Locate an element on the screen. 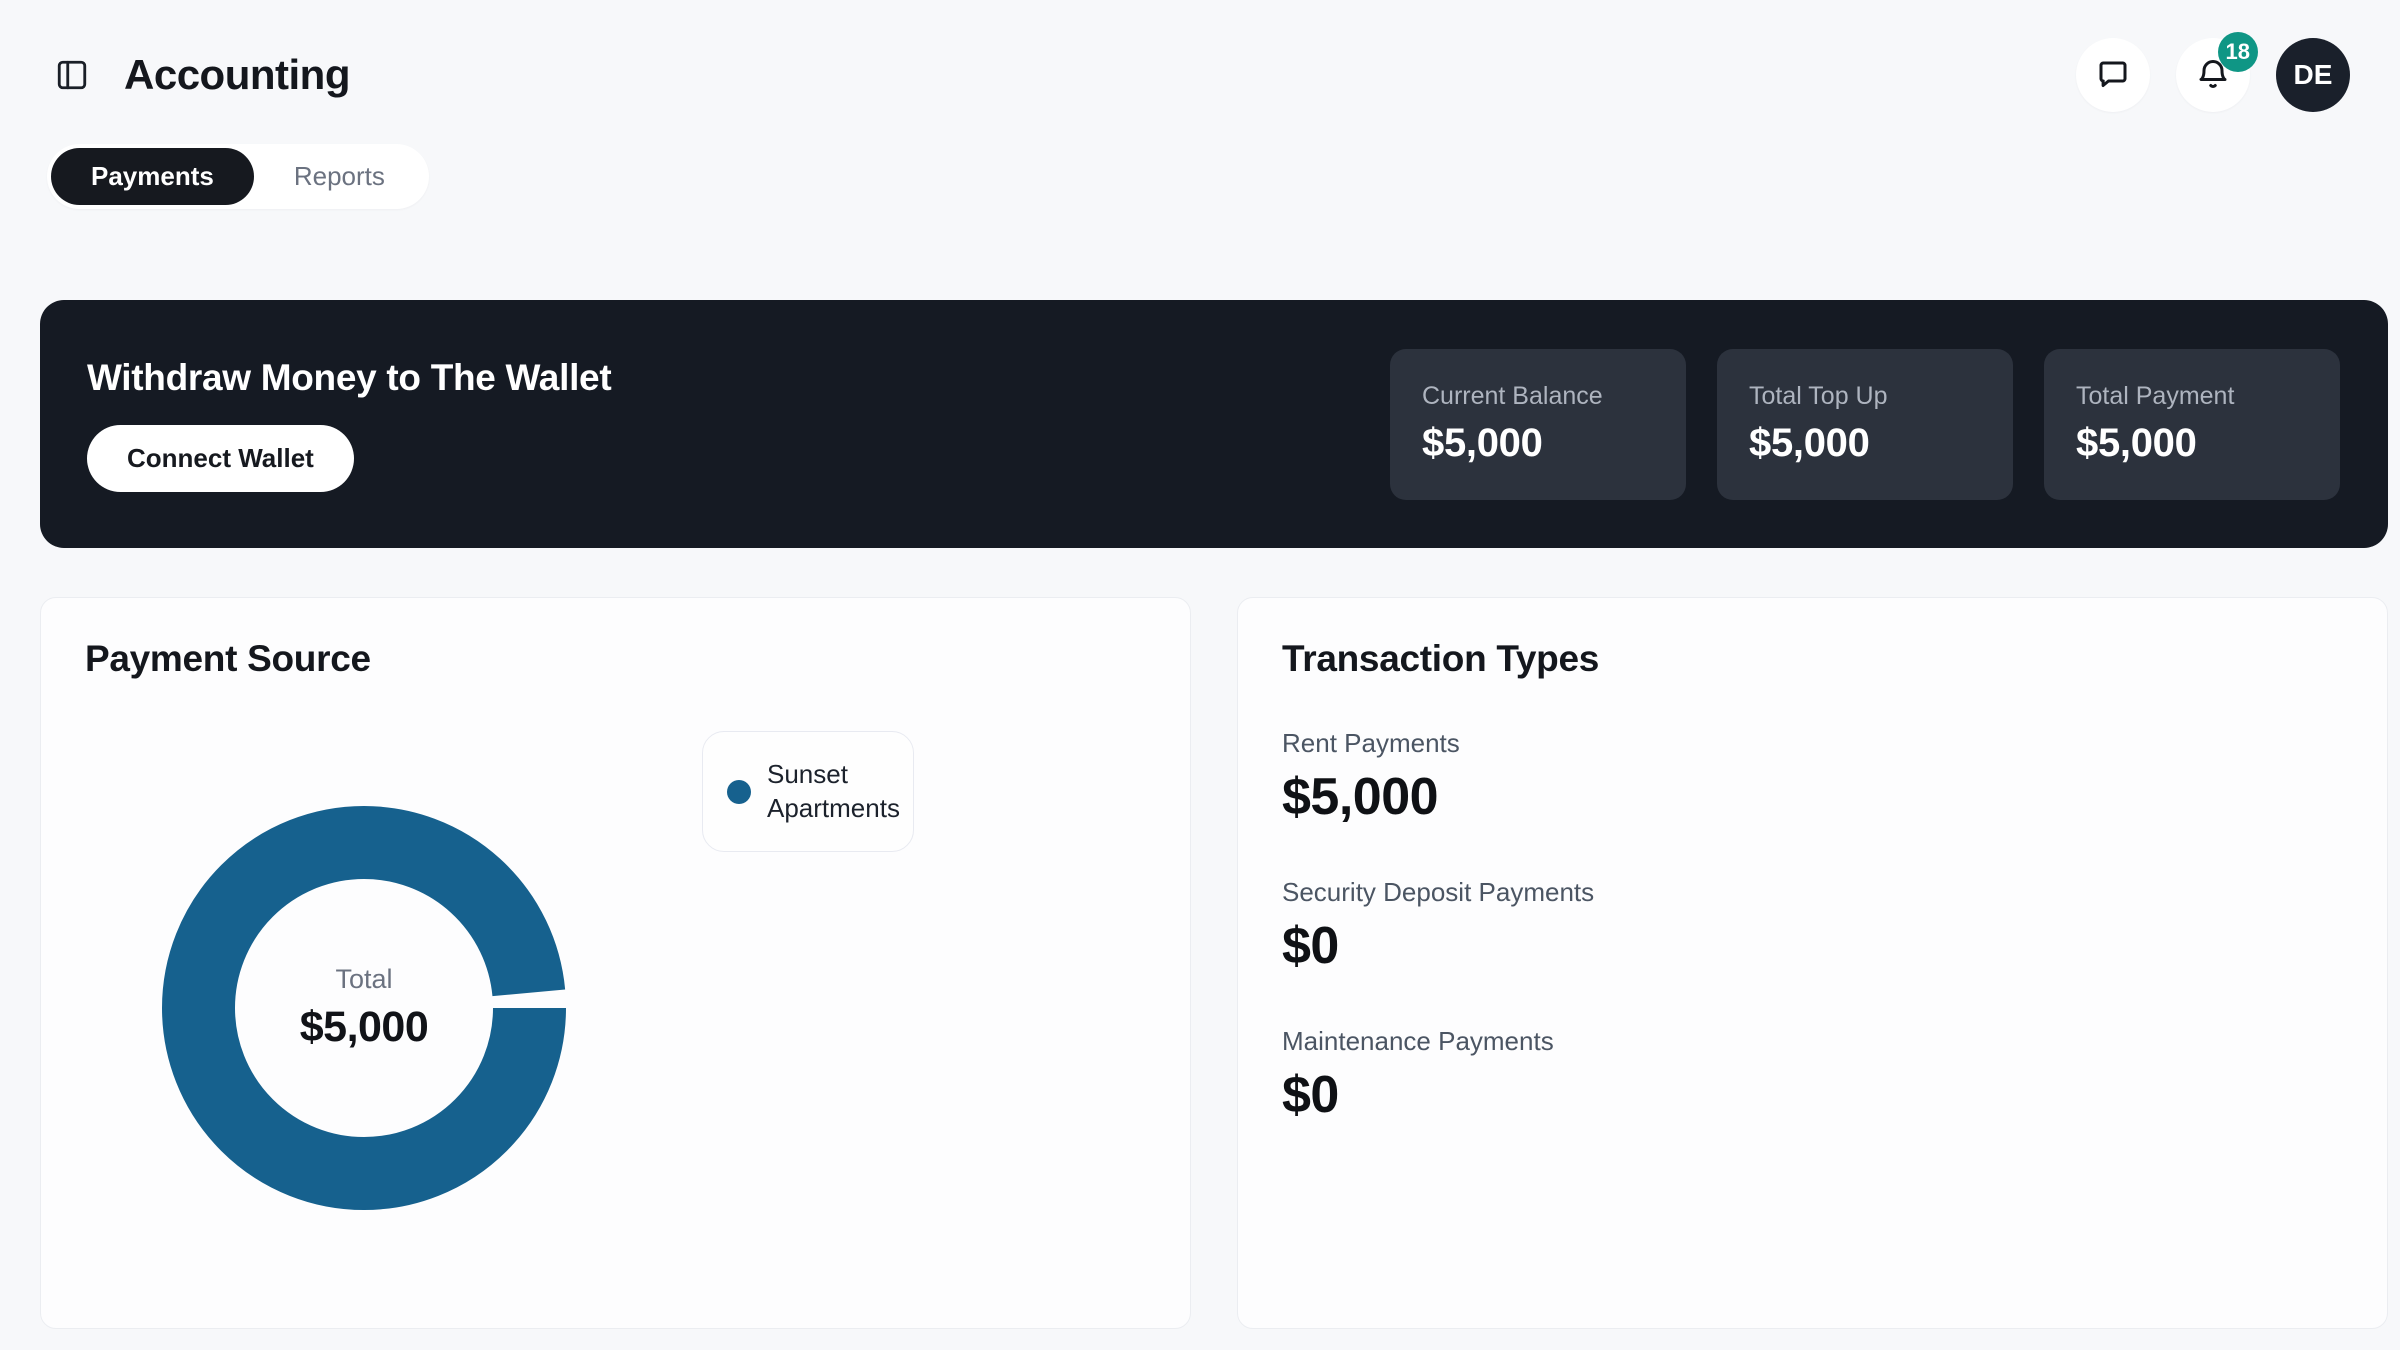  header: Accounting 18 DE is located at coordinates (1200, 56).